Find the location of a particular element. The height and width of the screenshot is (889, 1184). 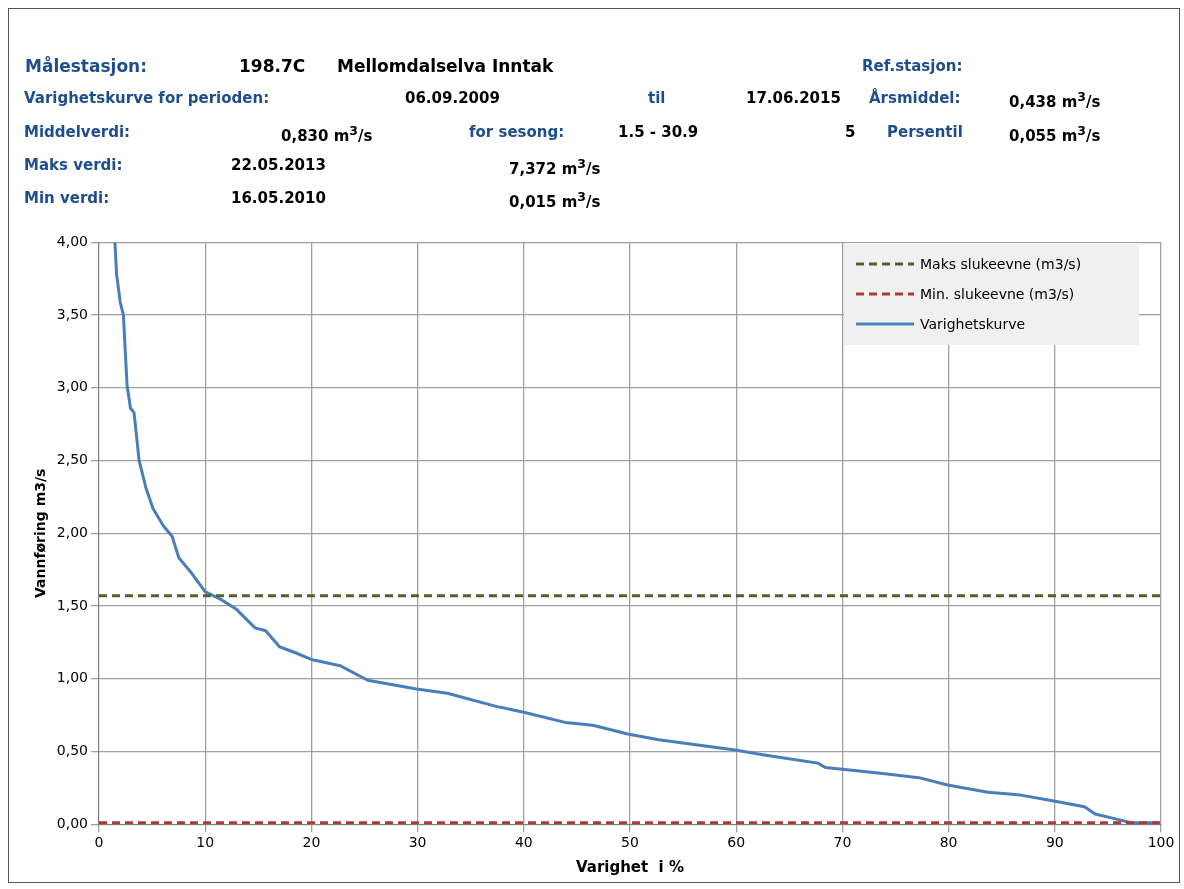

x-tick-label: 40 is located at coordinates (523, 842).